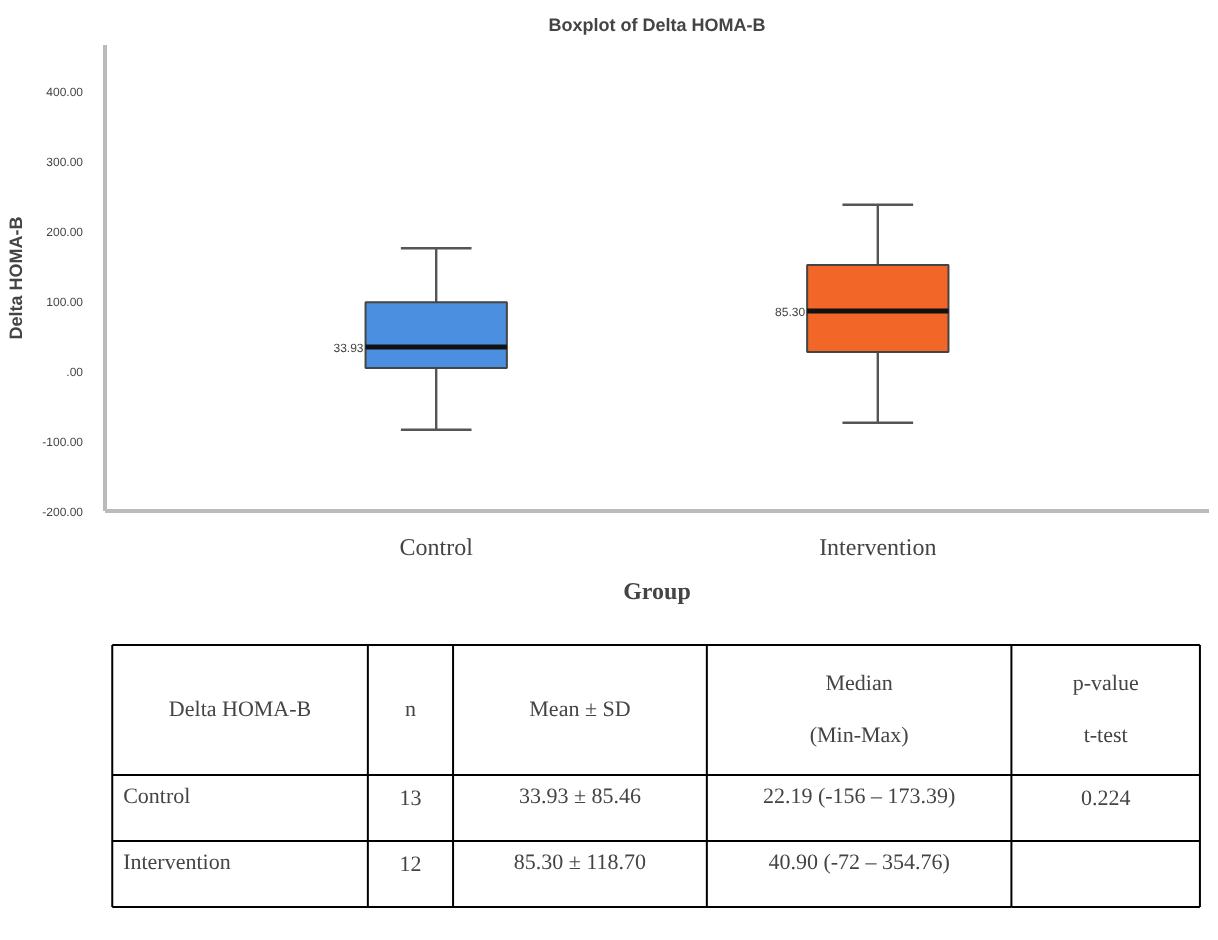  Describe the element at coordinates (580, 710) in the screenshot. I see `text: Mean ± SD` at that location.